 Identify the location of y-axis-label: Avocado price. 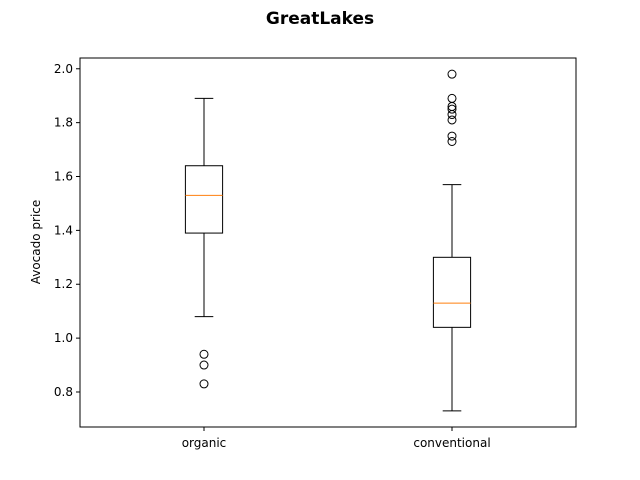
(36, 242).